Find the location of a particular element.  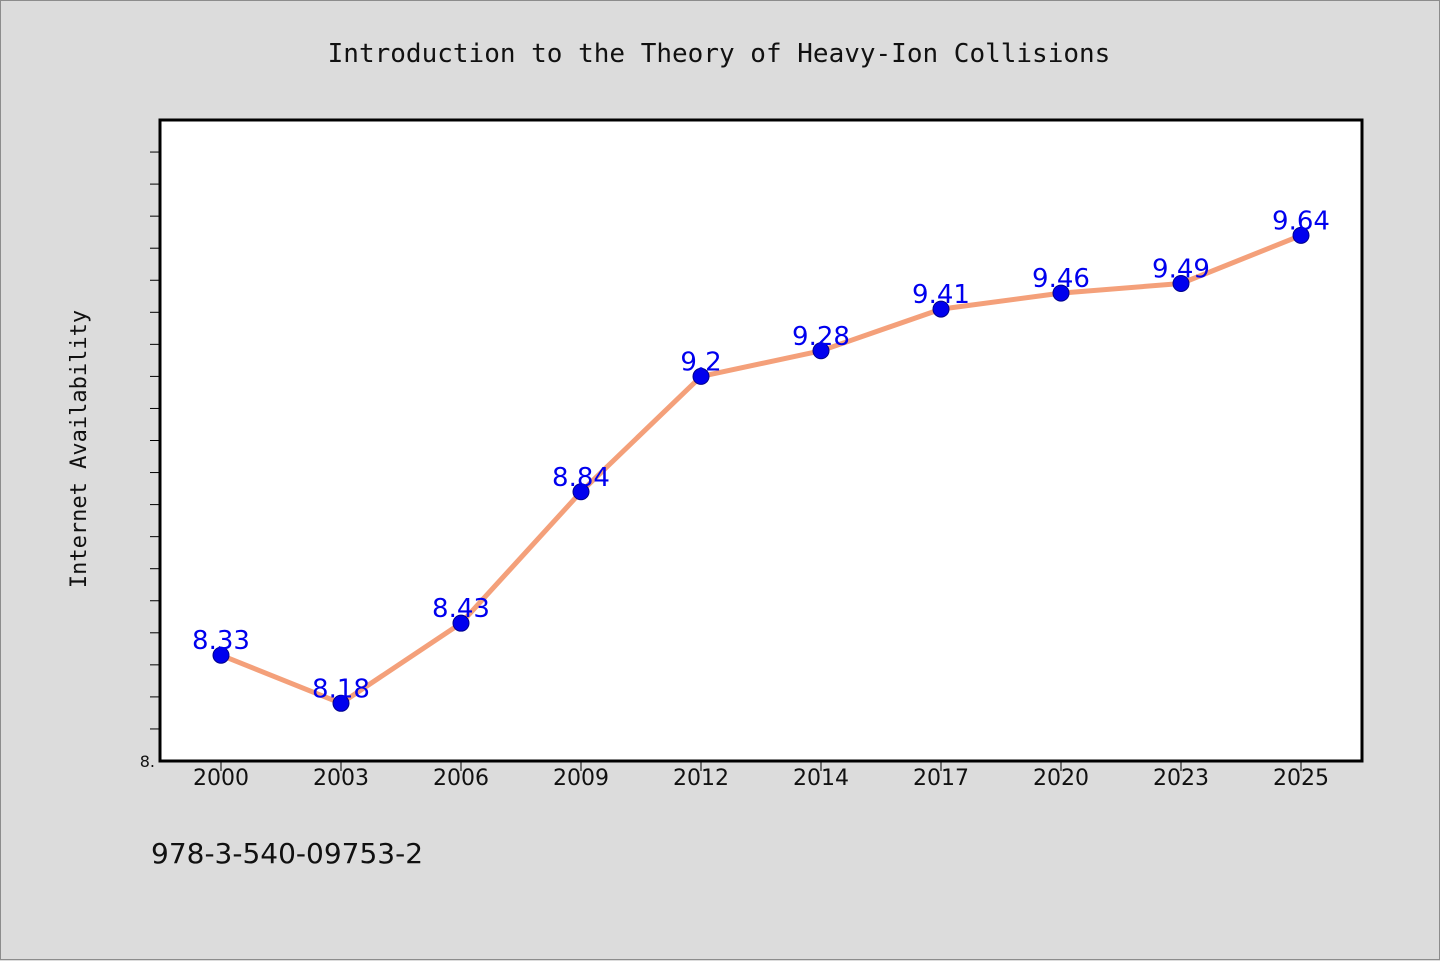

x-tick-label: 2025 is located at coordinates (1301, 778).